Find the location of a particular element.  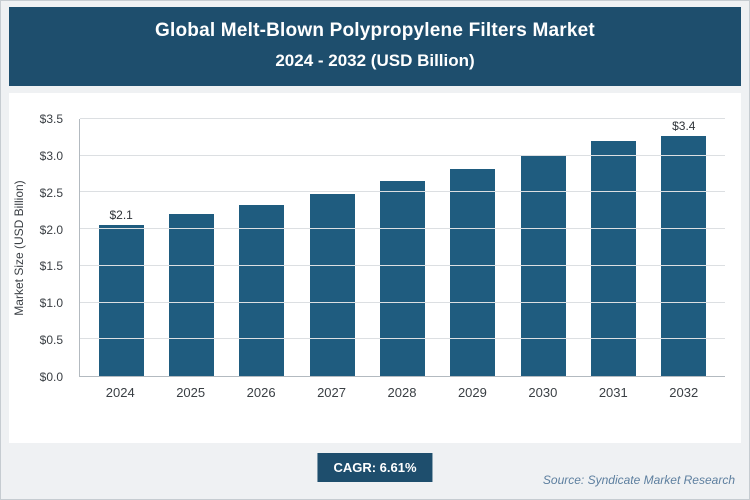

source-text: Source: Syndicate Market Research is located at coordinates (638, 480).